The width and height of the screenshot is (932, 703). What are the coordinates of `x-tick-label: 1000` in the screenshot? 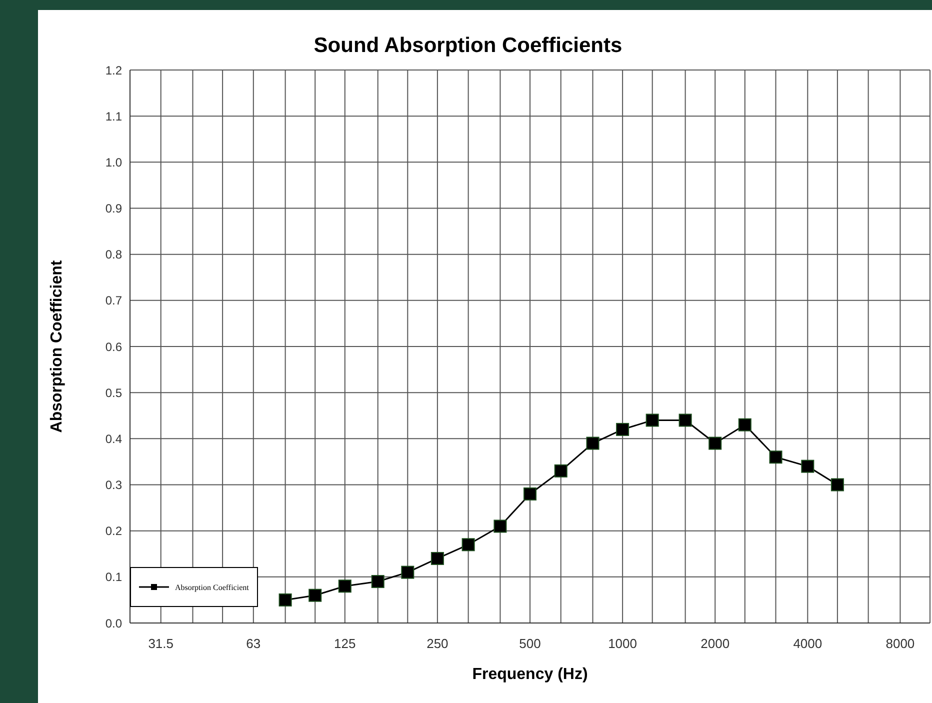 It's located at (623, 644).